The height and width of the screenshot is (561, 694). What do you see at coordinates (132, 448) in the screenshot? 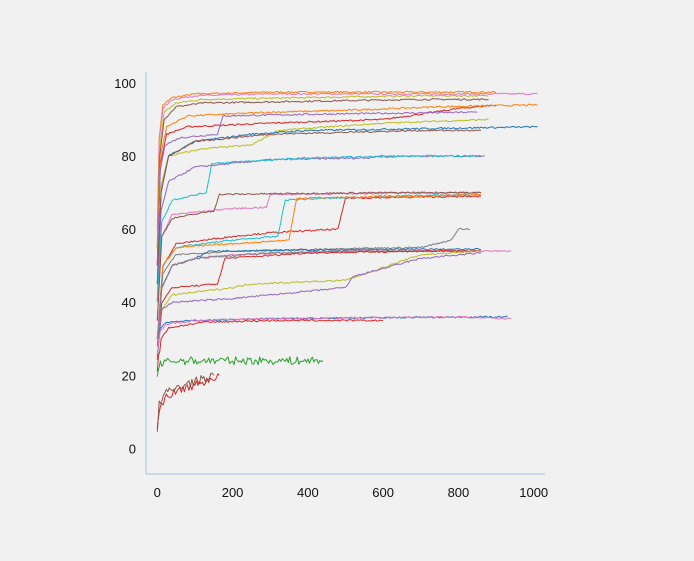
I see `y-tick-label: 0` at bounding box center [132, 448].